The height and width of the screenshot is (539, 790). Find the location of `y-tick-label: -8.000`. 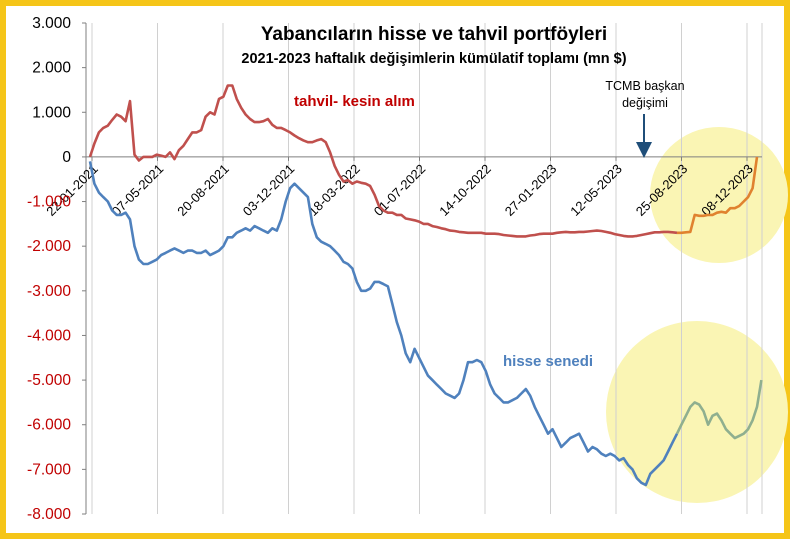

y-tick-label: -8.000 is located at coordinates (49, 514).